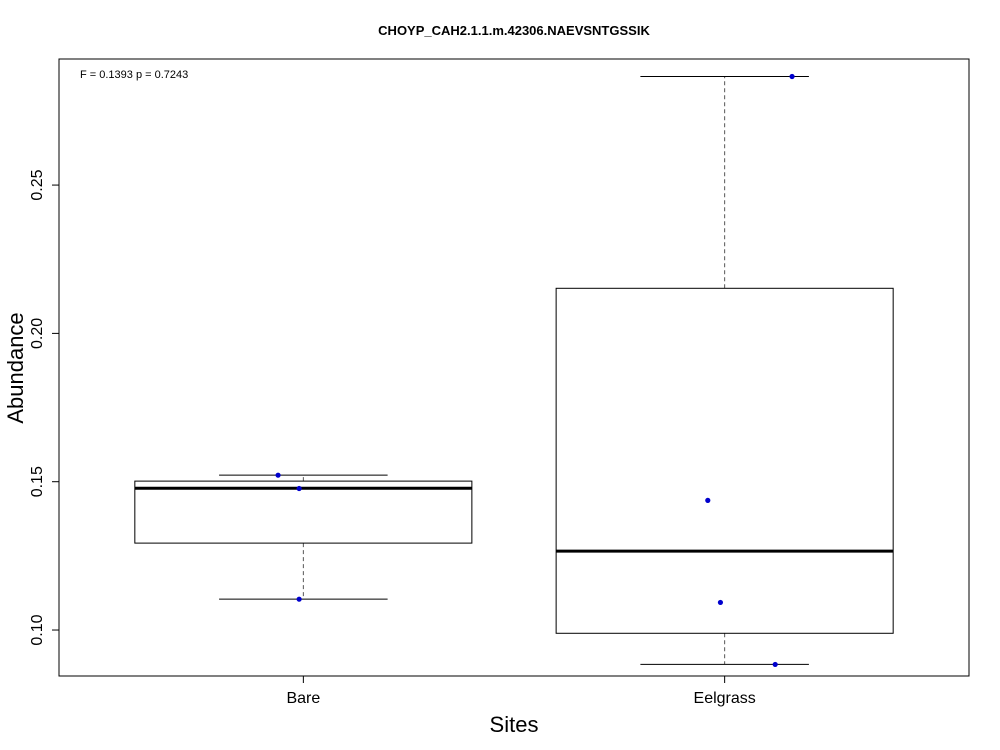 The height and width of the screenshot is (750, 1000). Describe the element at coordinates (303, 698) in the screenshot. I see `x-tick-label: Bare` at that location.